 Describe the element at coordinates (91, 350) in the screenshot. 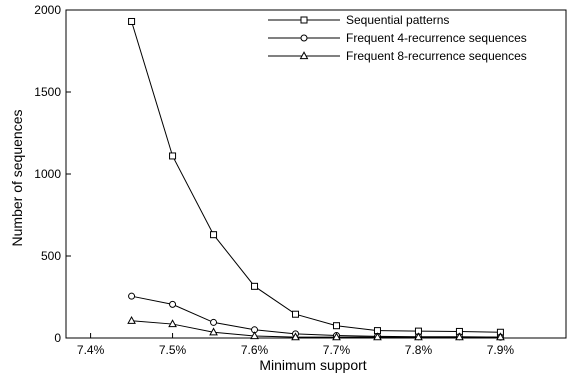

I see `x-tick-label: 7.4%` at that location.